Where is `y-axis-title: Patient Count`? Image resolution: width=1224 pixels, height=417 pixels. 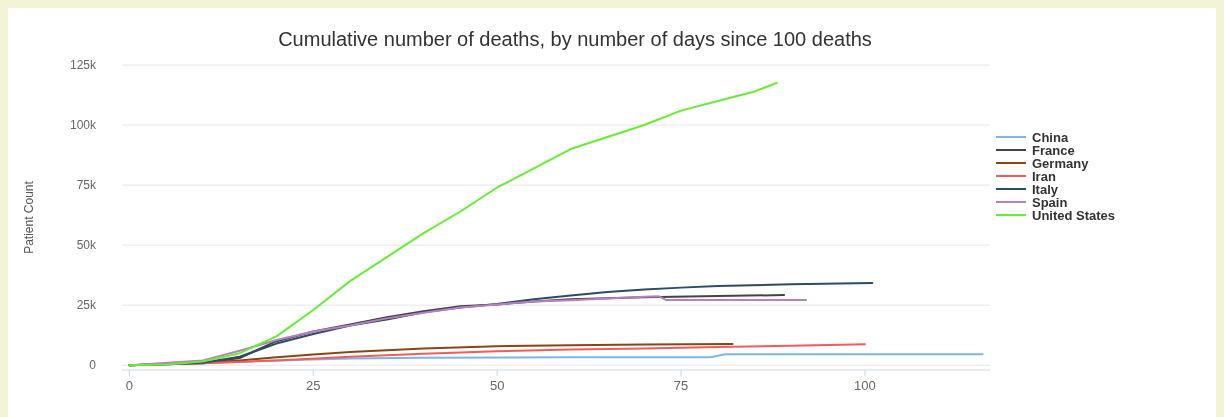
y-axis-title: Patient Count is located at coordinates (29, 217).